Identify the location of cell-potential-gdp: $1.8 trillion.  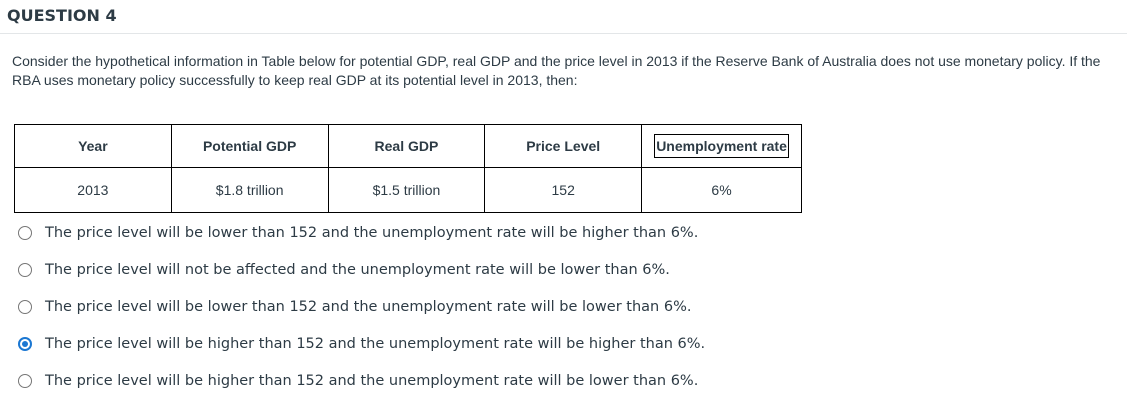
(249, 190).